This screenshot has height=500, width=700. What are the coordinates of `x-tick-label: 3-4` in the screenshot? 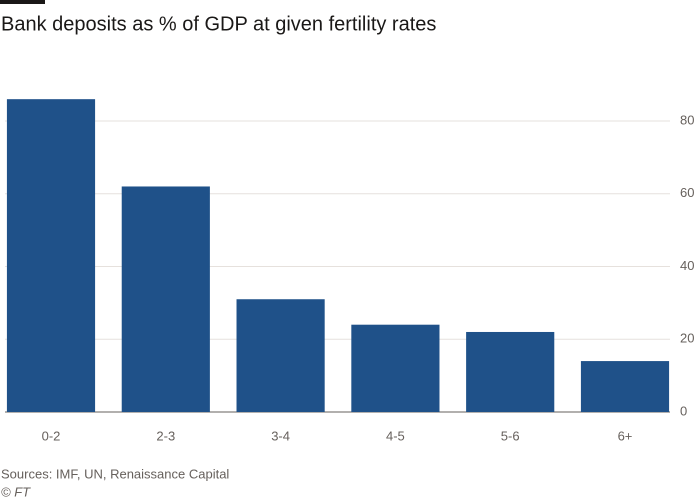 It's located at (280, 435).